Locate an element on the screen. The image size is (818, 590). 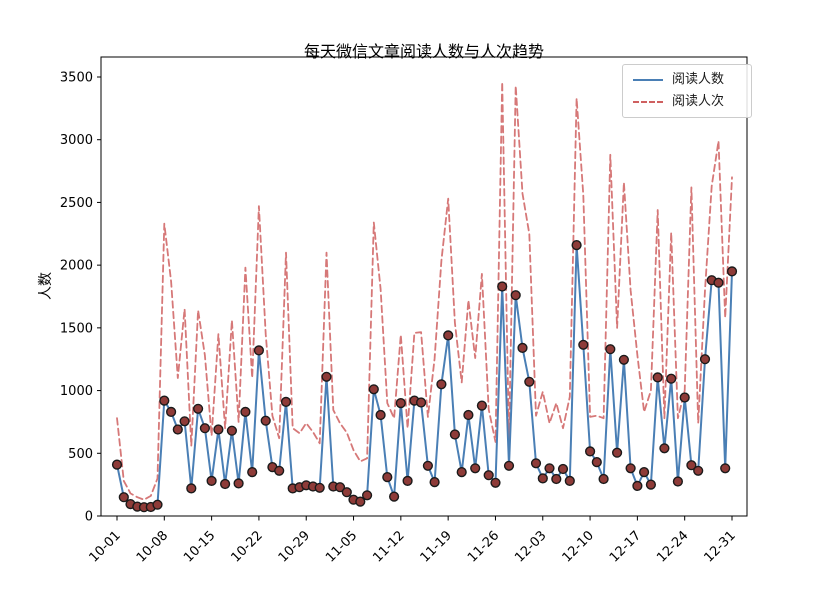
x-tick-label: 10-01 is located at coordinates (105, 546).